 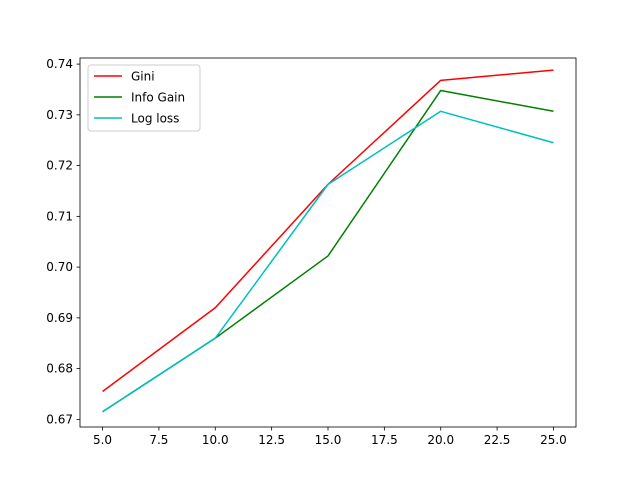 What do you see at coordinates (553, 440) in the screenshot?
I see `x-tick-label: 25.0` at bounding box center [553, 440].